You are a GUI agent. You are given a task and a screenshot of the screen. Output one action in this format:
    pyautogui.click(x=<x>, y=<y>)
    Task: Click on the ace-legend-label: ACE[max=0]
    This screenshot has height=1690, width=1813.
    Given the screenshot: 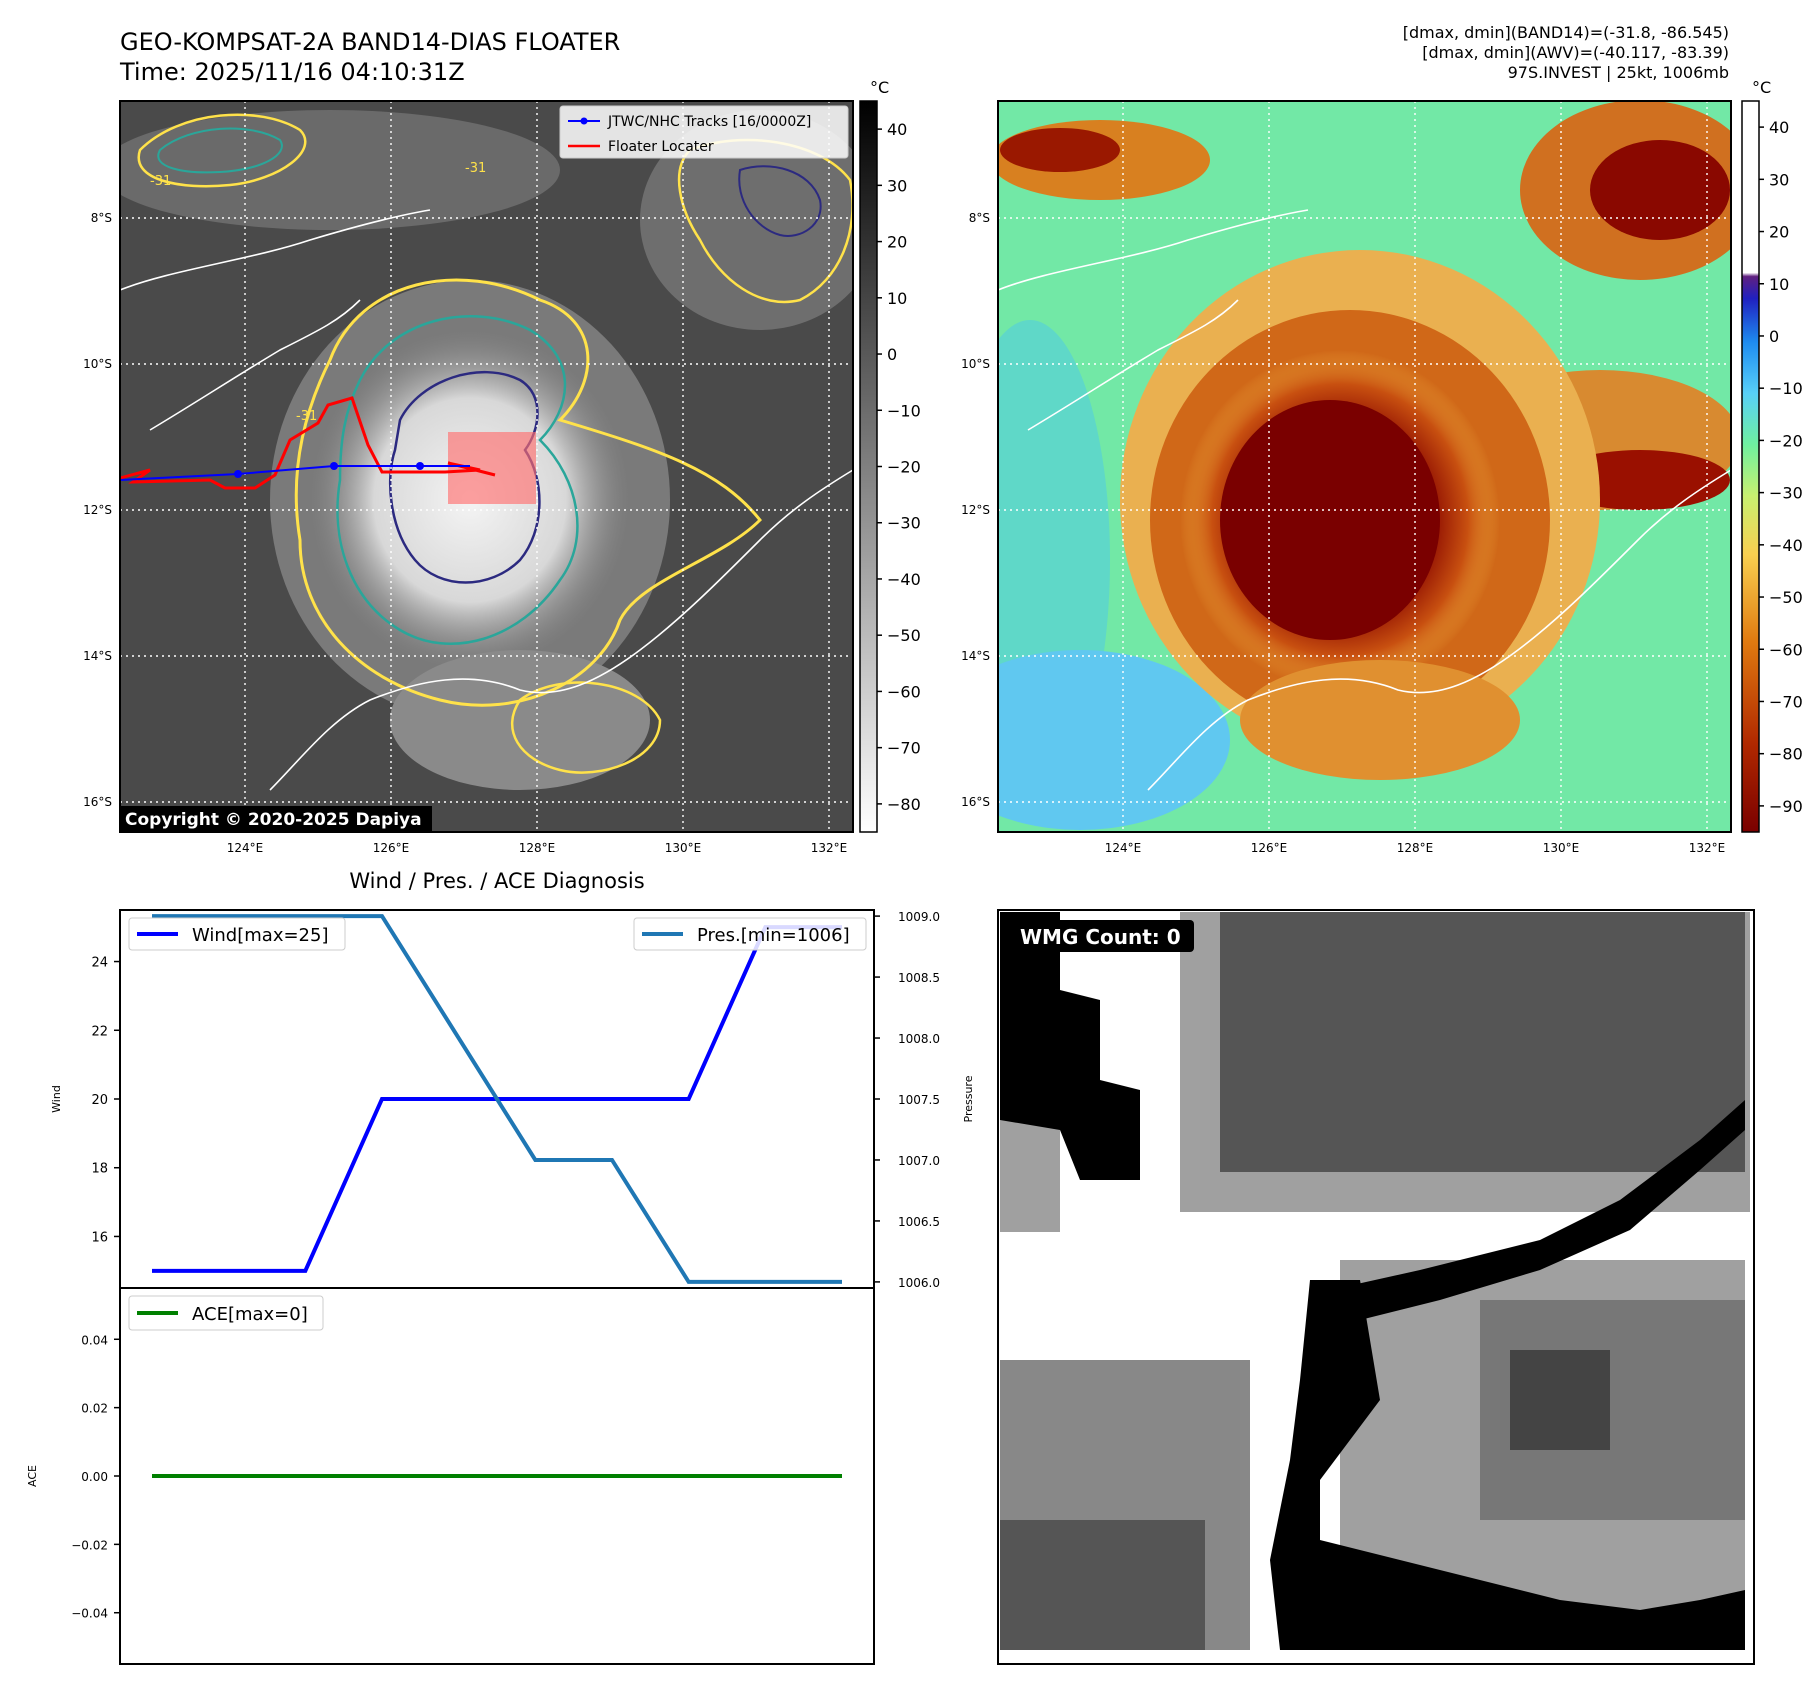 What is the action you would take?
    pyautogui.click(x=250, y=1314)
    